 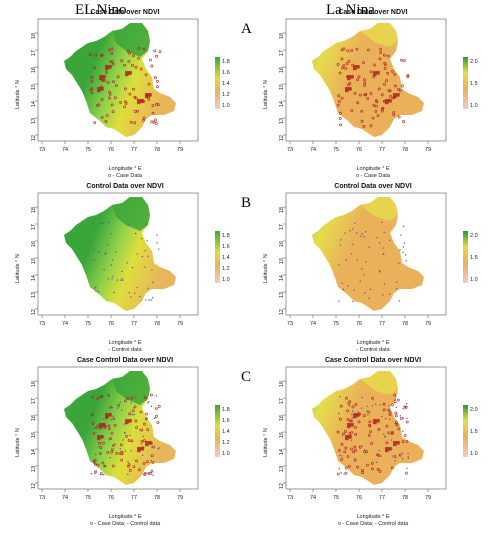 What do you see at coordinates (266, 442) in the screenshot?
I see `y-axis-label: Latitude ° N` at bounding box center [266, 442].